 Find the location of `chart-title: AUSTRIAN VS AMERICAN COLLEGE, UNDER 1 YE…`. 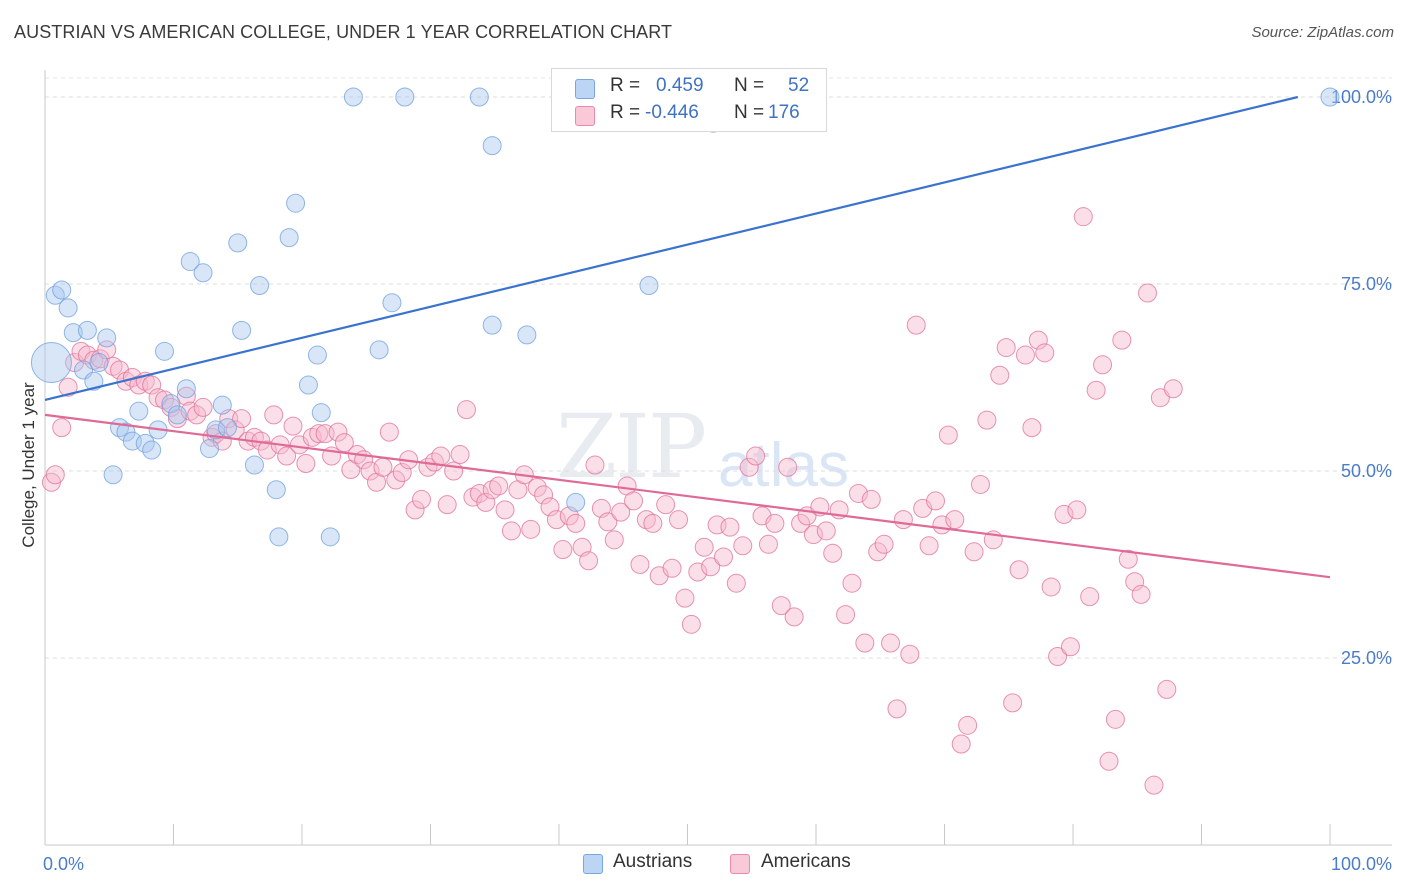

chart-title: AUSTRIAN VS AMERICAN COLLEGE, UNDER 1 YE… is located at coordinates (343, 32).